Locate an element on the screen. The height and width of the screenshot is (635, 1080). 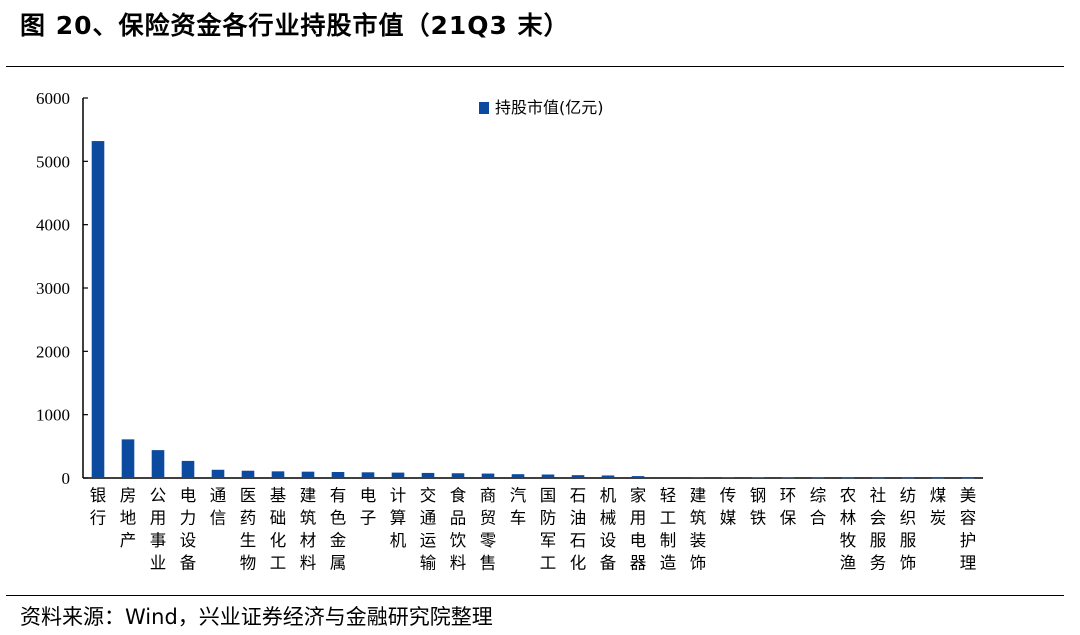
x-tick-label: 医药生物 is located at coordinates (248, 529).